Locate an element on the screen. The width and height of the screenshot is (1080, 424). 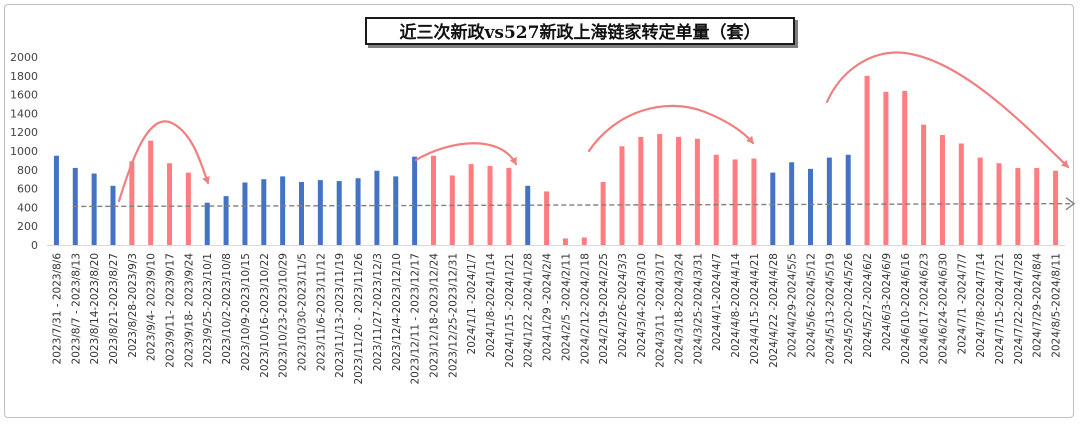
x-tick-label: 2023/10/16-2023/10/22 is located at coordinates (265, 315).